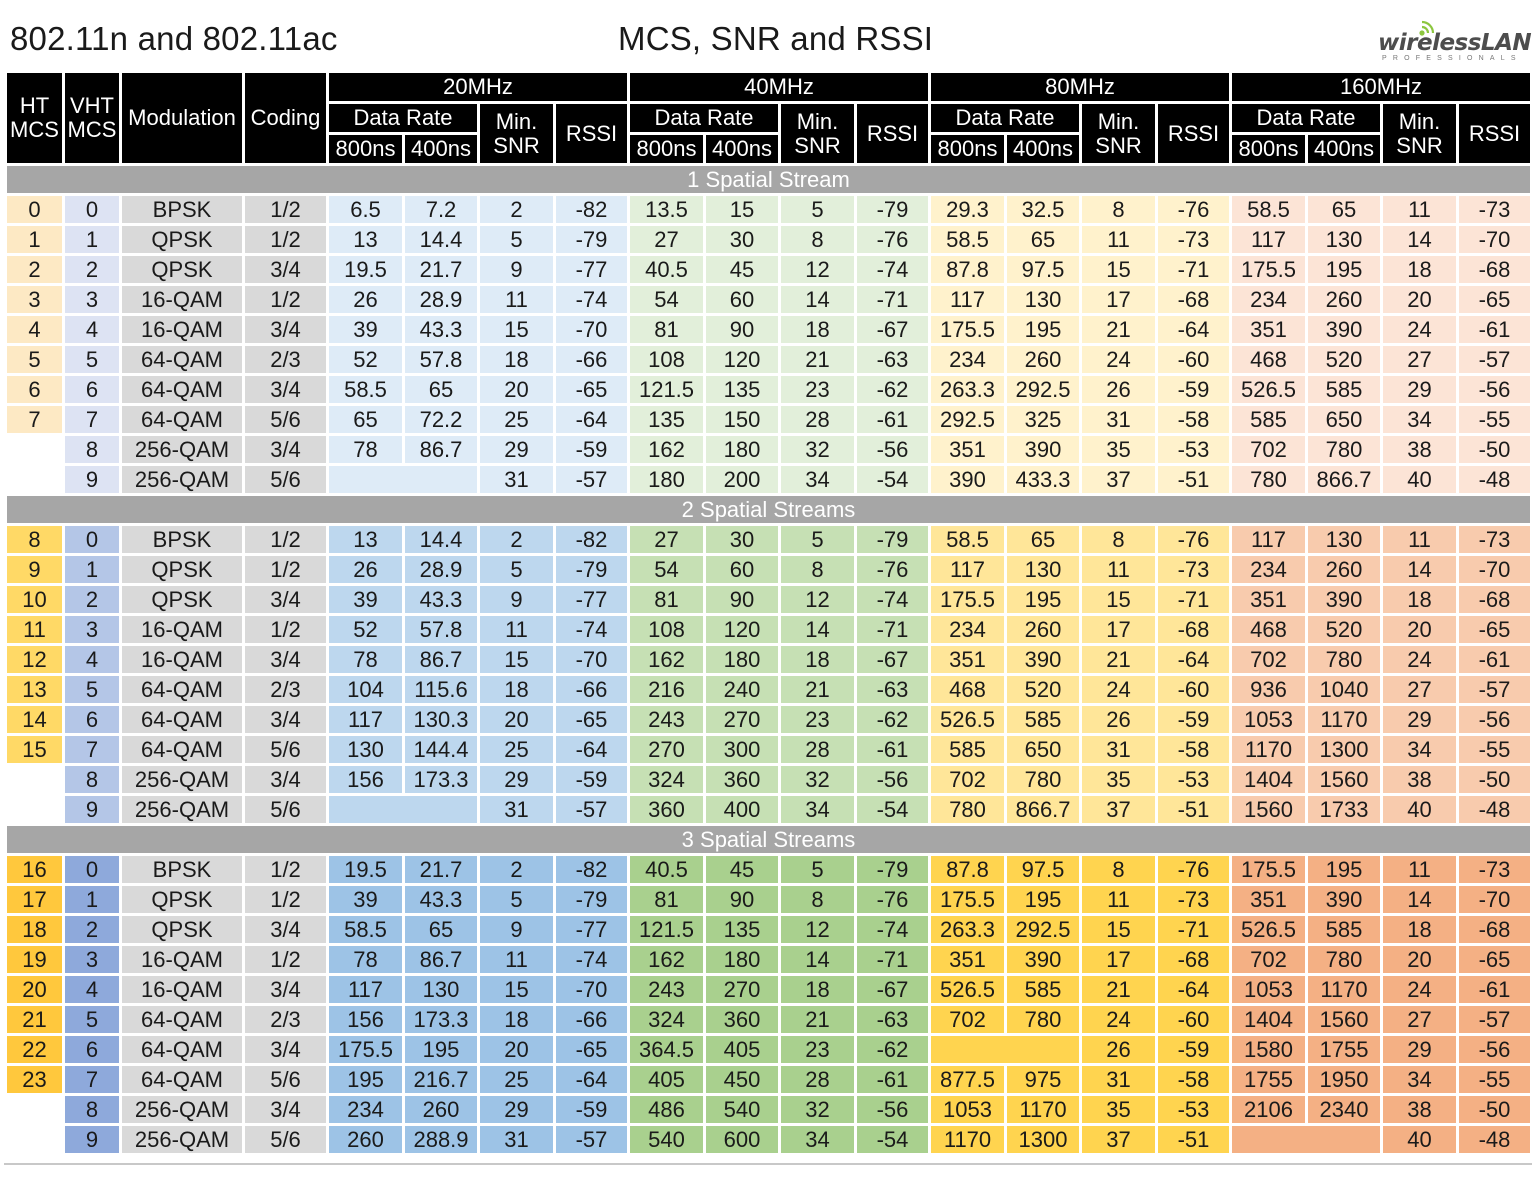 The width and height of the screenshot is (1536, 1187). Describe the element at coordinates (1043, 1019) in the screenshot. I see `cell-rate-400ns-80mhz: 780` at that location.